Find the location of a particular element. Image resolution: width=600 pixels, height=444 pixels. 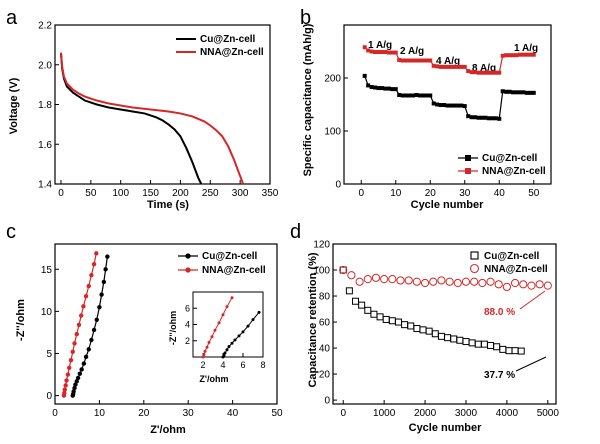

panel-a-legend-cu: Cu@Zn-cell is located at coordinates (228, 39).